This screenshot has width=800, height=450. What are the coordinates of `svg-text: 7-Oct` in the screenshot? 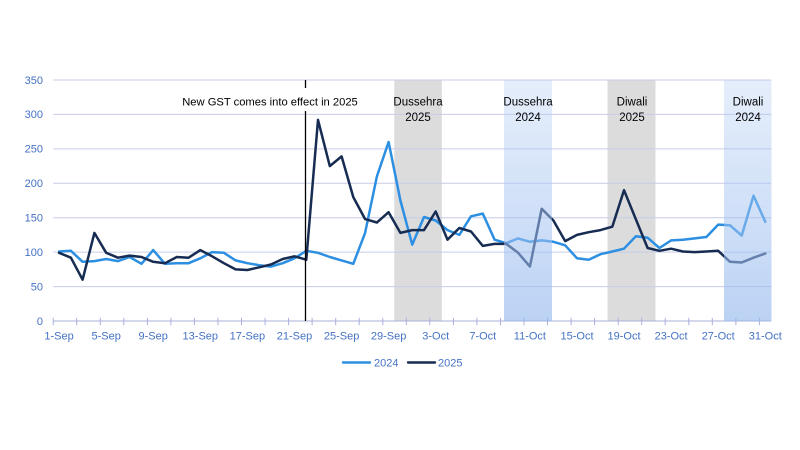 It's located at (482, 337).